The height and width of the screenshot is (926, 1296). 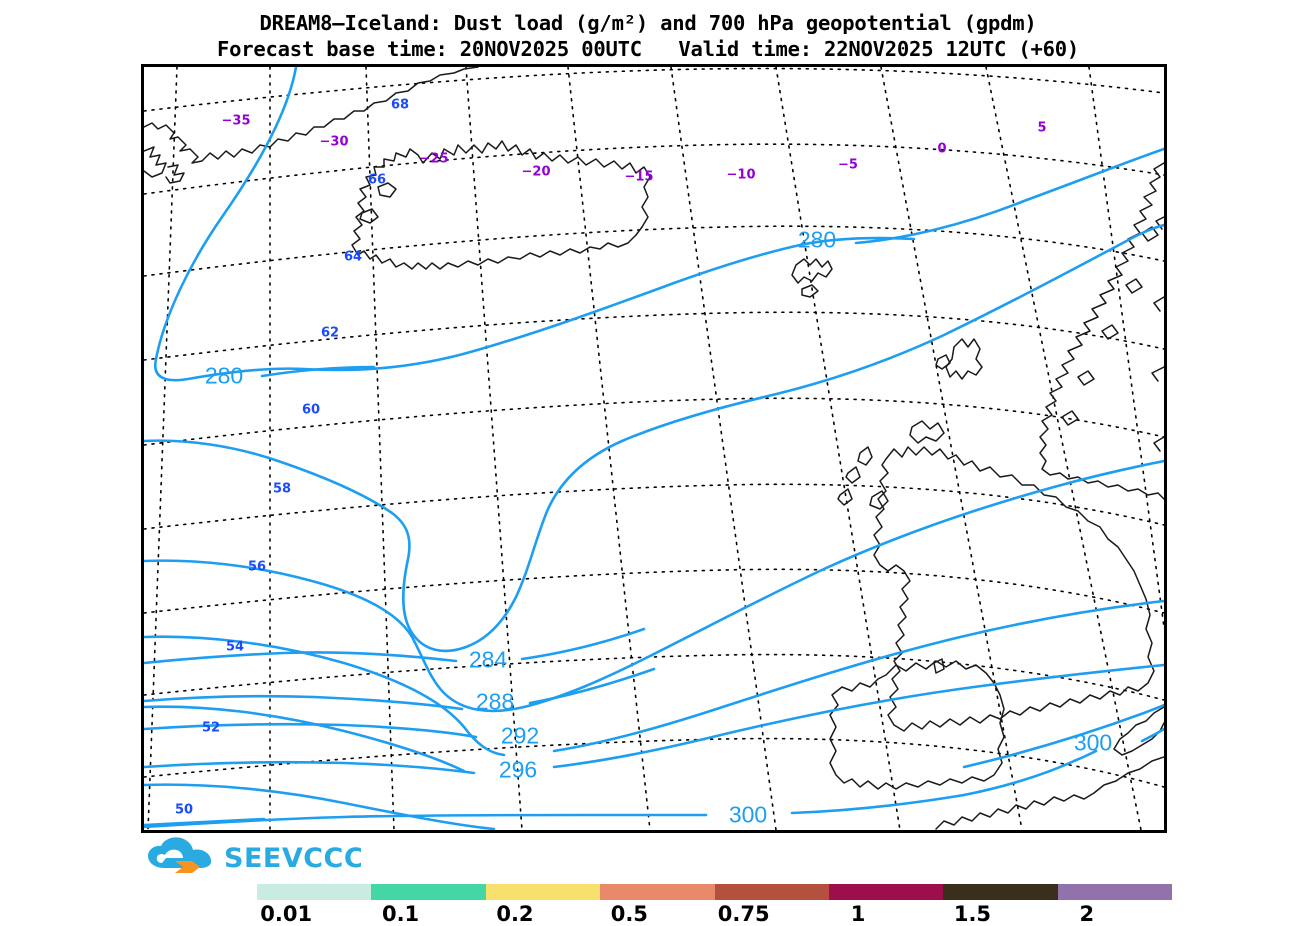 What do you see at coordinates (311, 410) in the screenshot?
I see `lat-label: 60` at bounding box center [311, 410].